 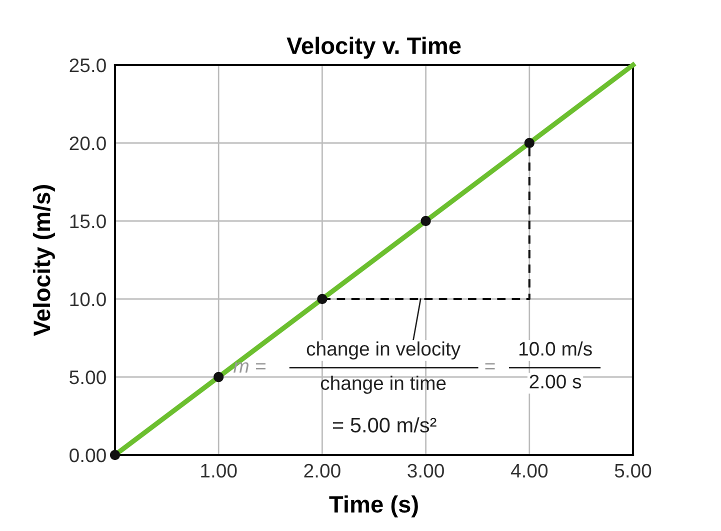 What do you see at coordinates (426, 471) in the screenshot?
I see `x-tick-label: 3.00` at bounding box center [426, 471].